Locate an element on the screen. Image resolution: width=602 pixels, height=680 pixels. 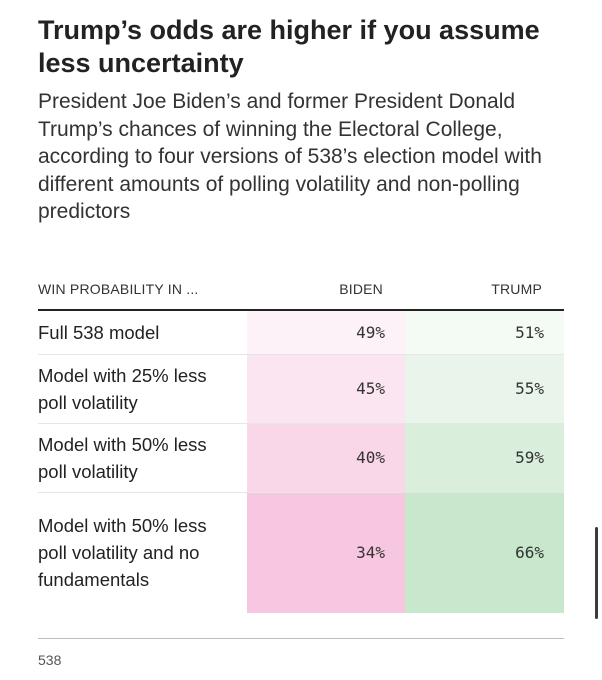
trump-value-cell: 55% is located at coordinates (484, 389).